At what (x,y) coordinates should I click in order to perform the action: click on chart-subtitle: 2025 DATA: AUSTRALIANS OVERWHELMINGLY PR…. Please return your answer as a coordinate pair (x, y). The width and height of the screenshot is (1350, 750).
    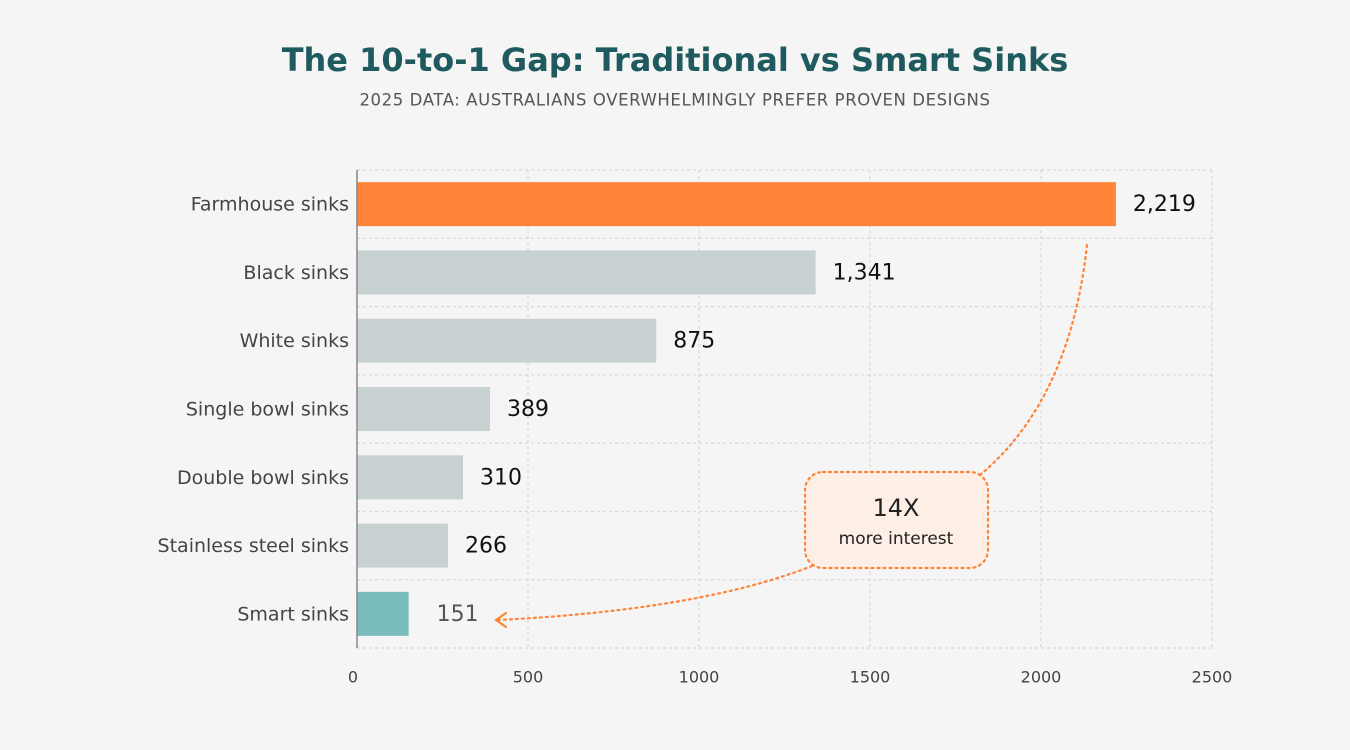
    Looking at the image, I should click on (674, 100).